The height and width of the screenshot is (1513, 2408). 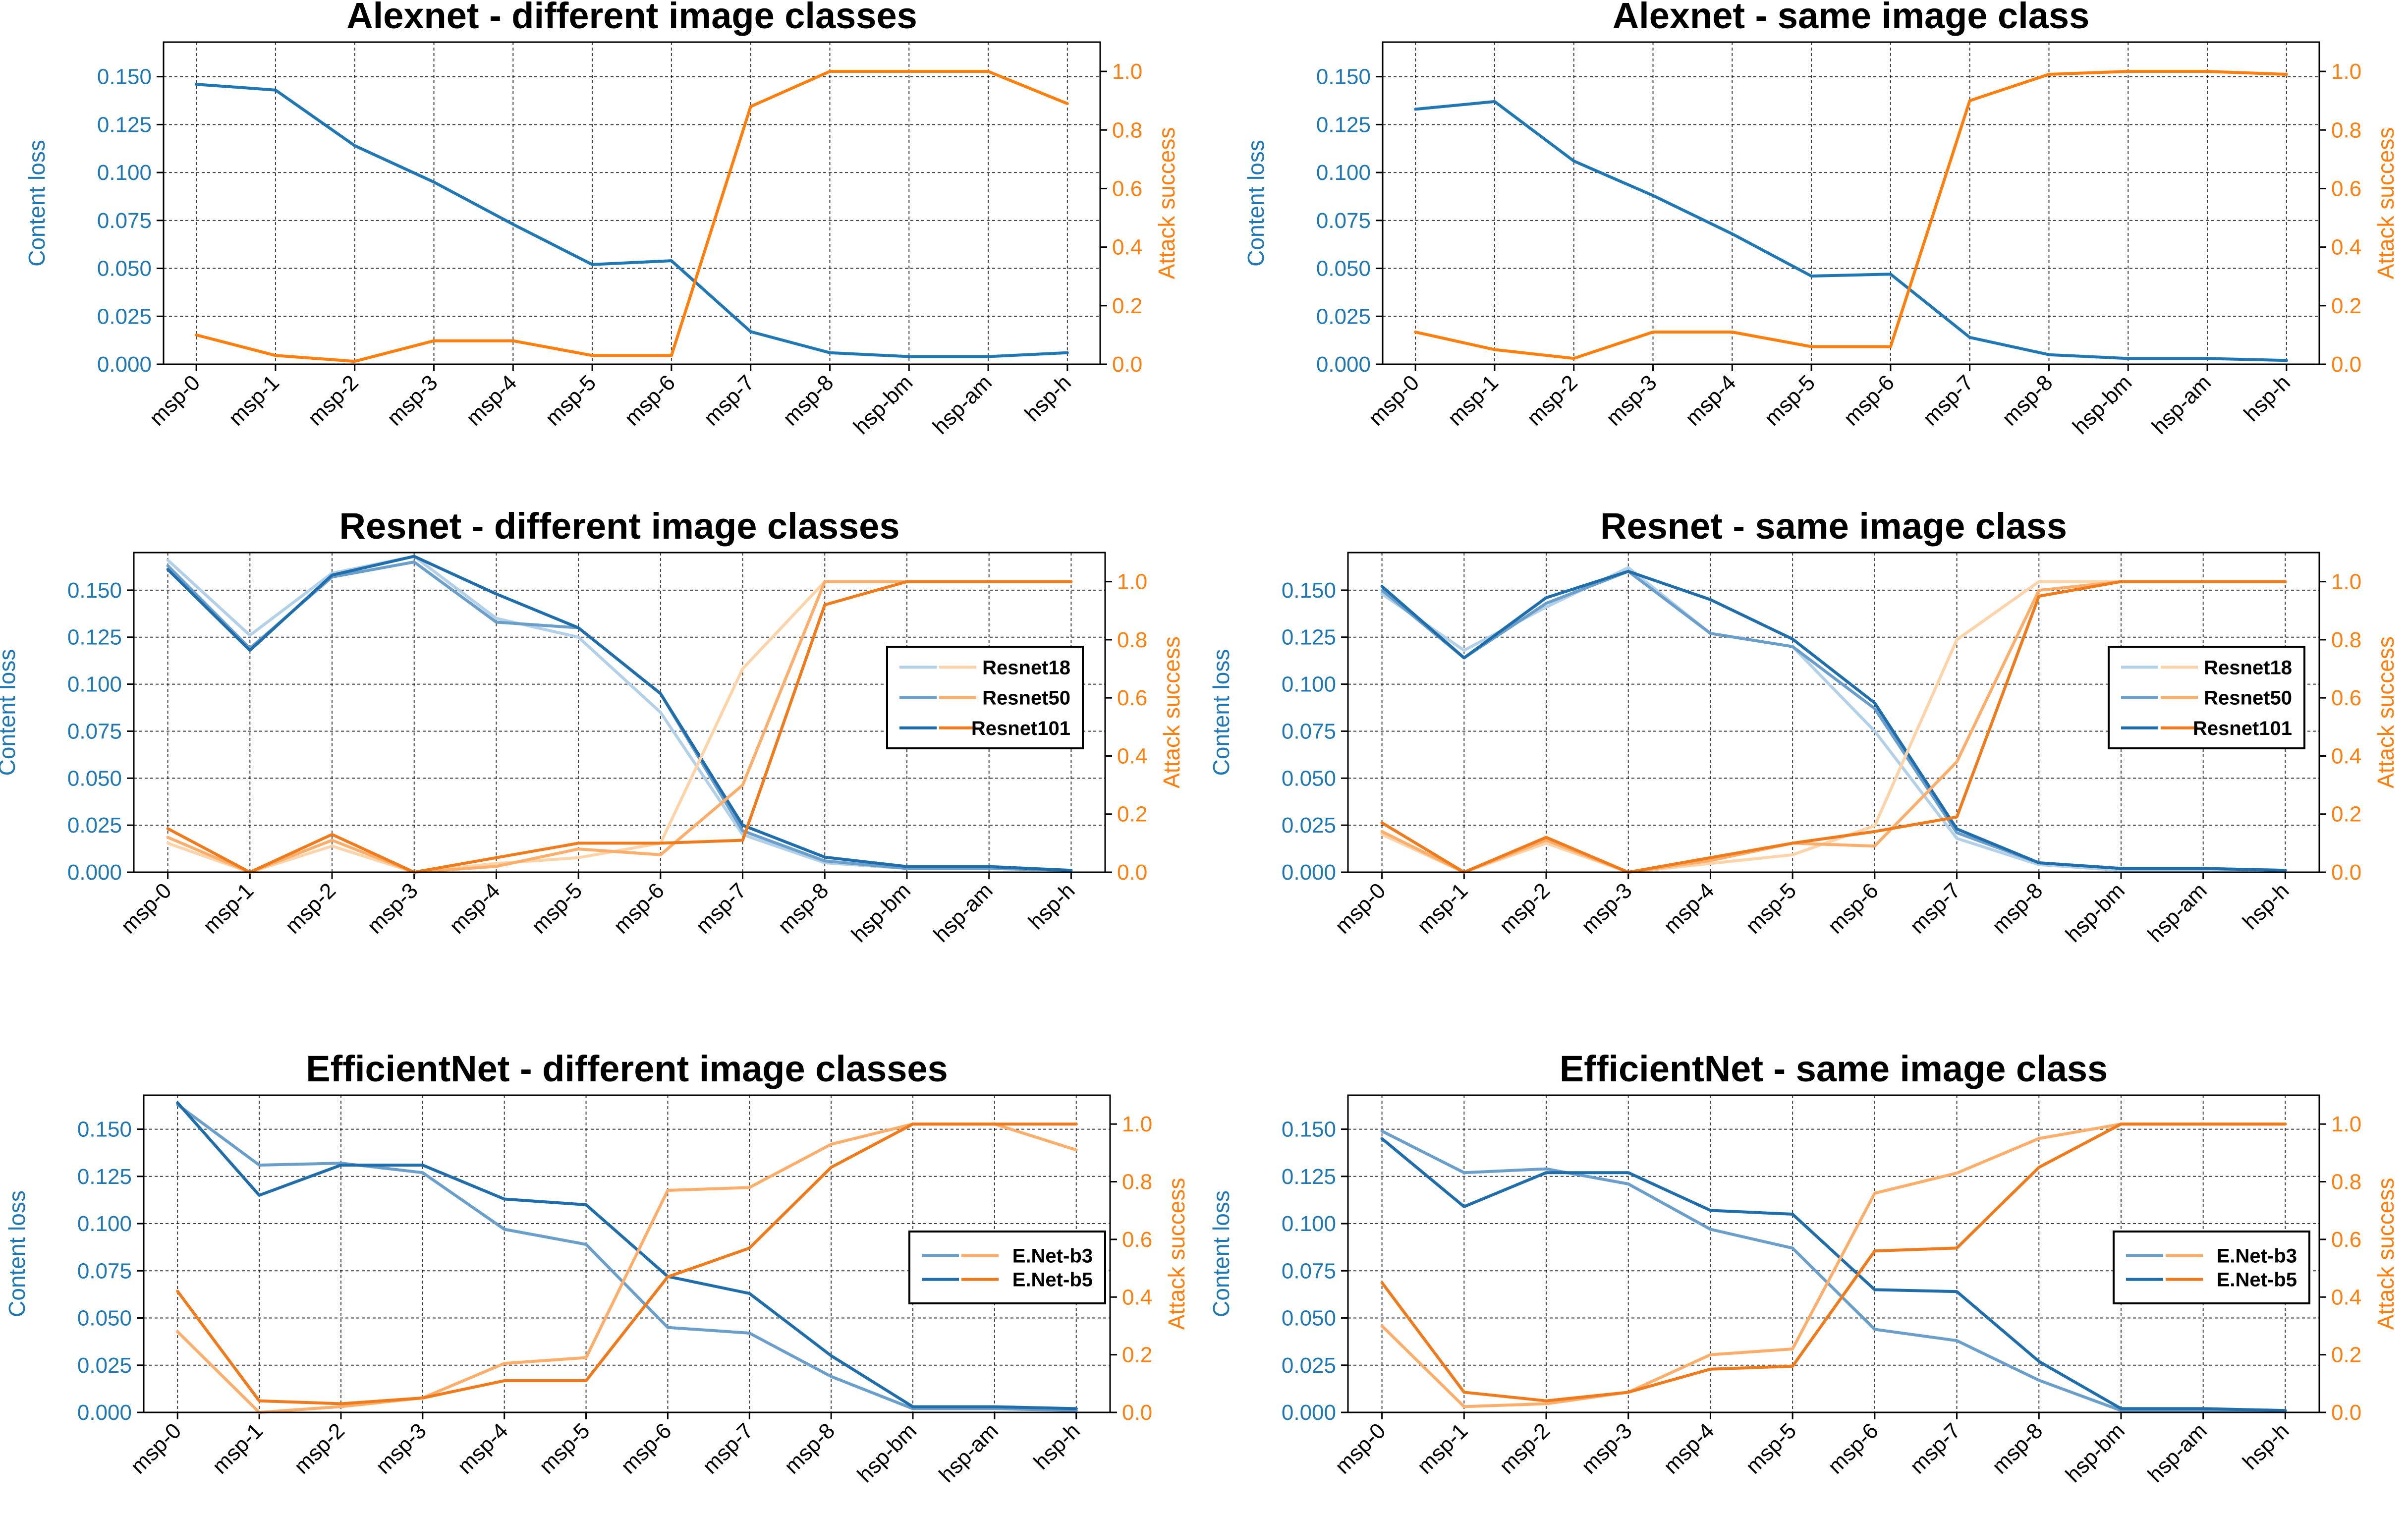 I want to click on y-tick-label-left: 0.025, so click(x=1343, y=317).